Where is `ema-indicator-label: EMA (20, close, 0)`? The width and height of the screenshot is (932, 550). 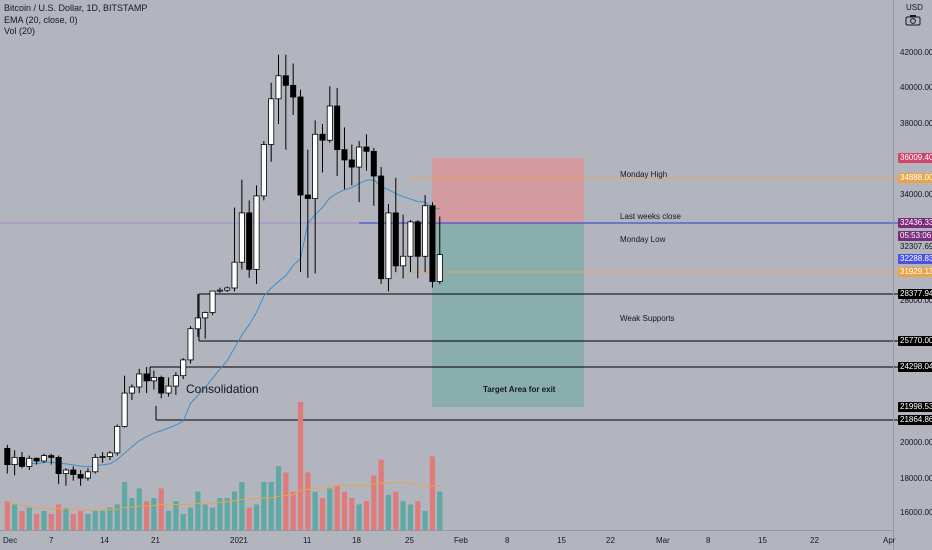
ema-indicator-label: EMA (20, close, 0) is located at coordinates (41, 19).